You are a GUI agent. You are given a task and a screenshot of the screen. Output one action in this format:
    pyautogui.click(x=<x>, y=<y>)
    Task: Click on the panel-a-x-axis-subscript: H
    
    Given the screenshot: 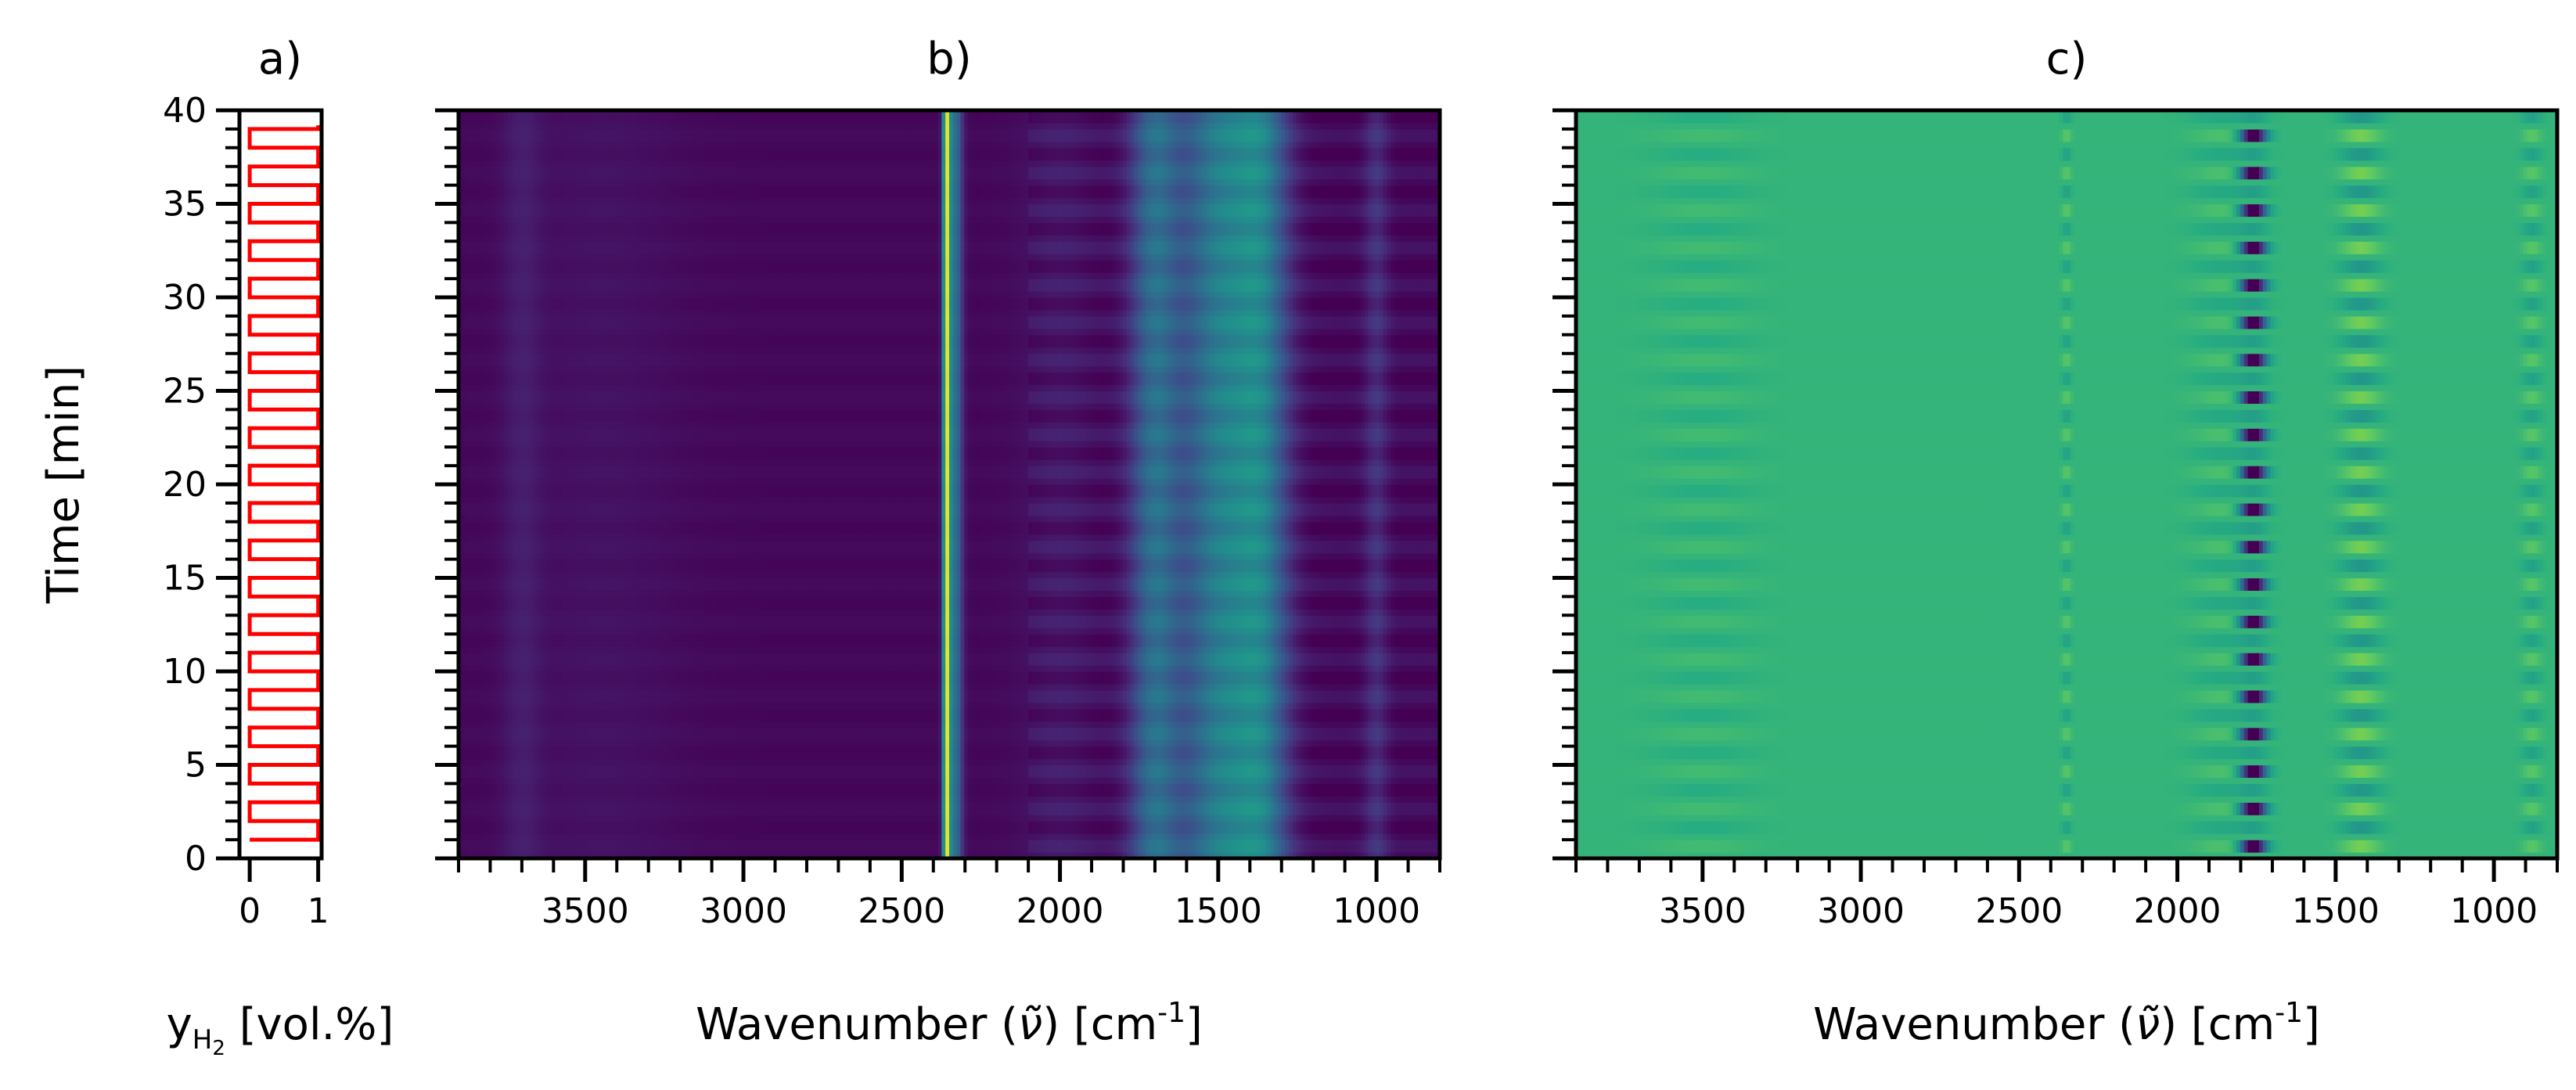 What is the action you would take?
    pyautogui.click(x=203, y=1040)
    